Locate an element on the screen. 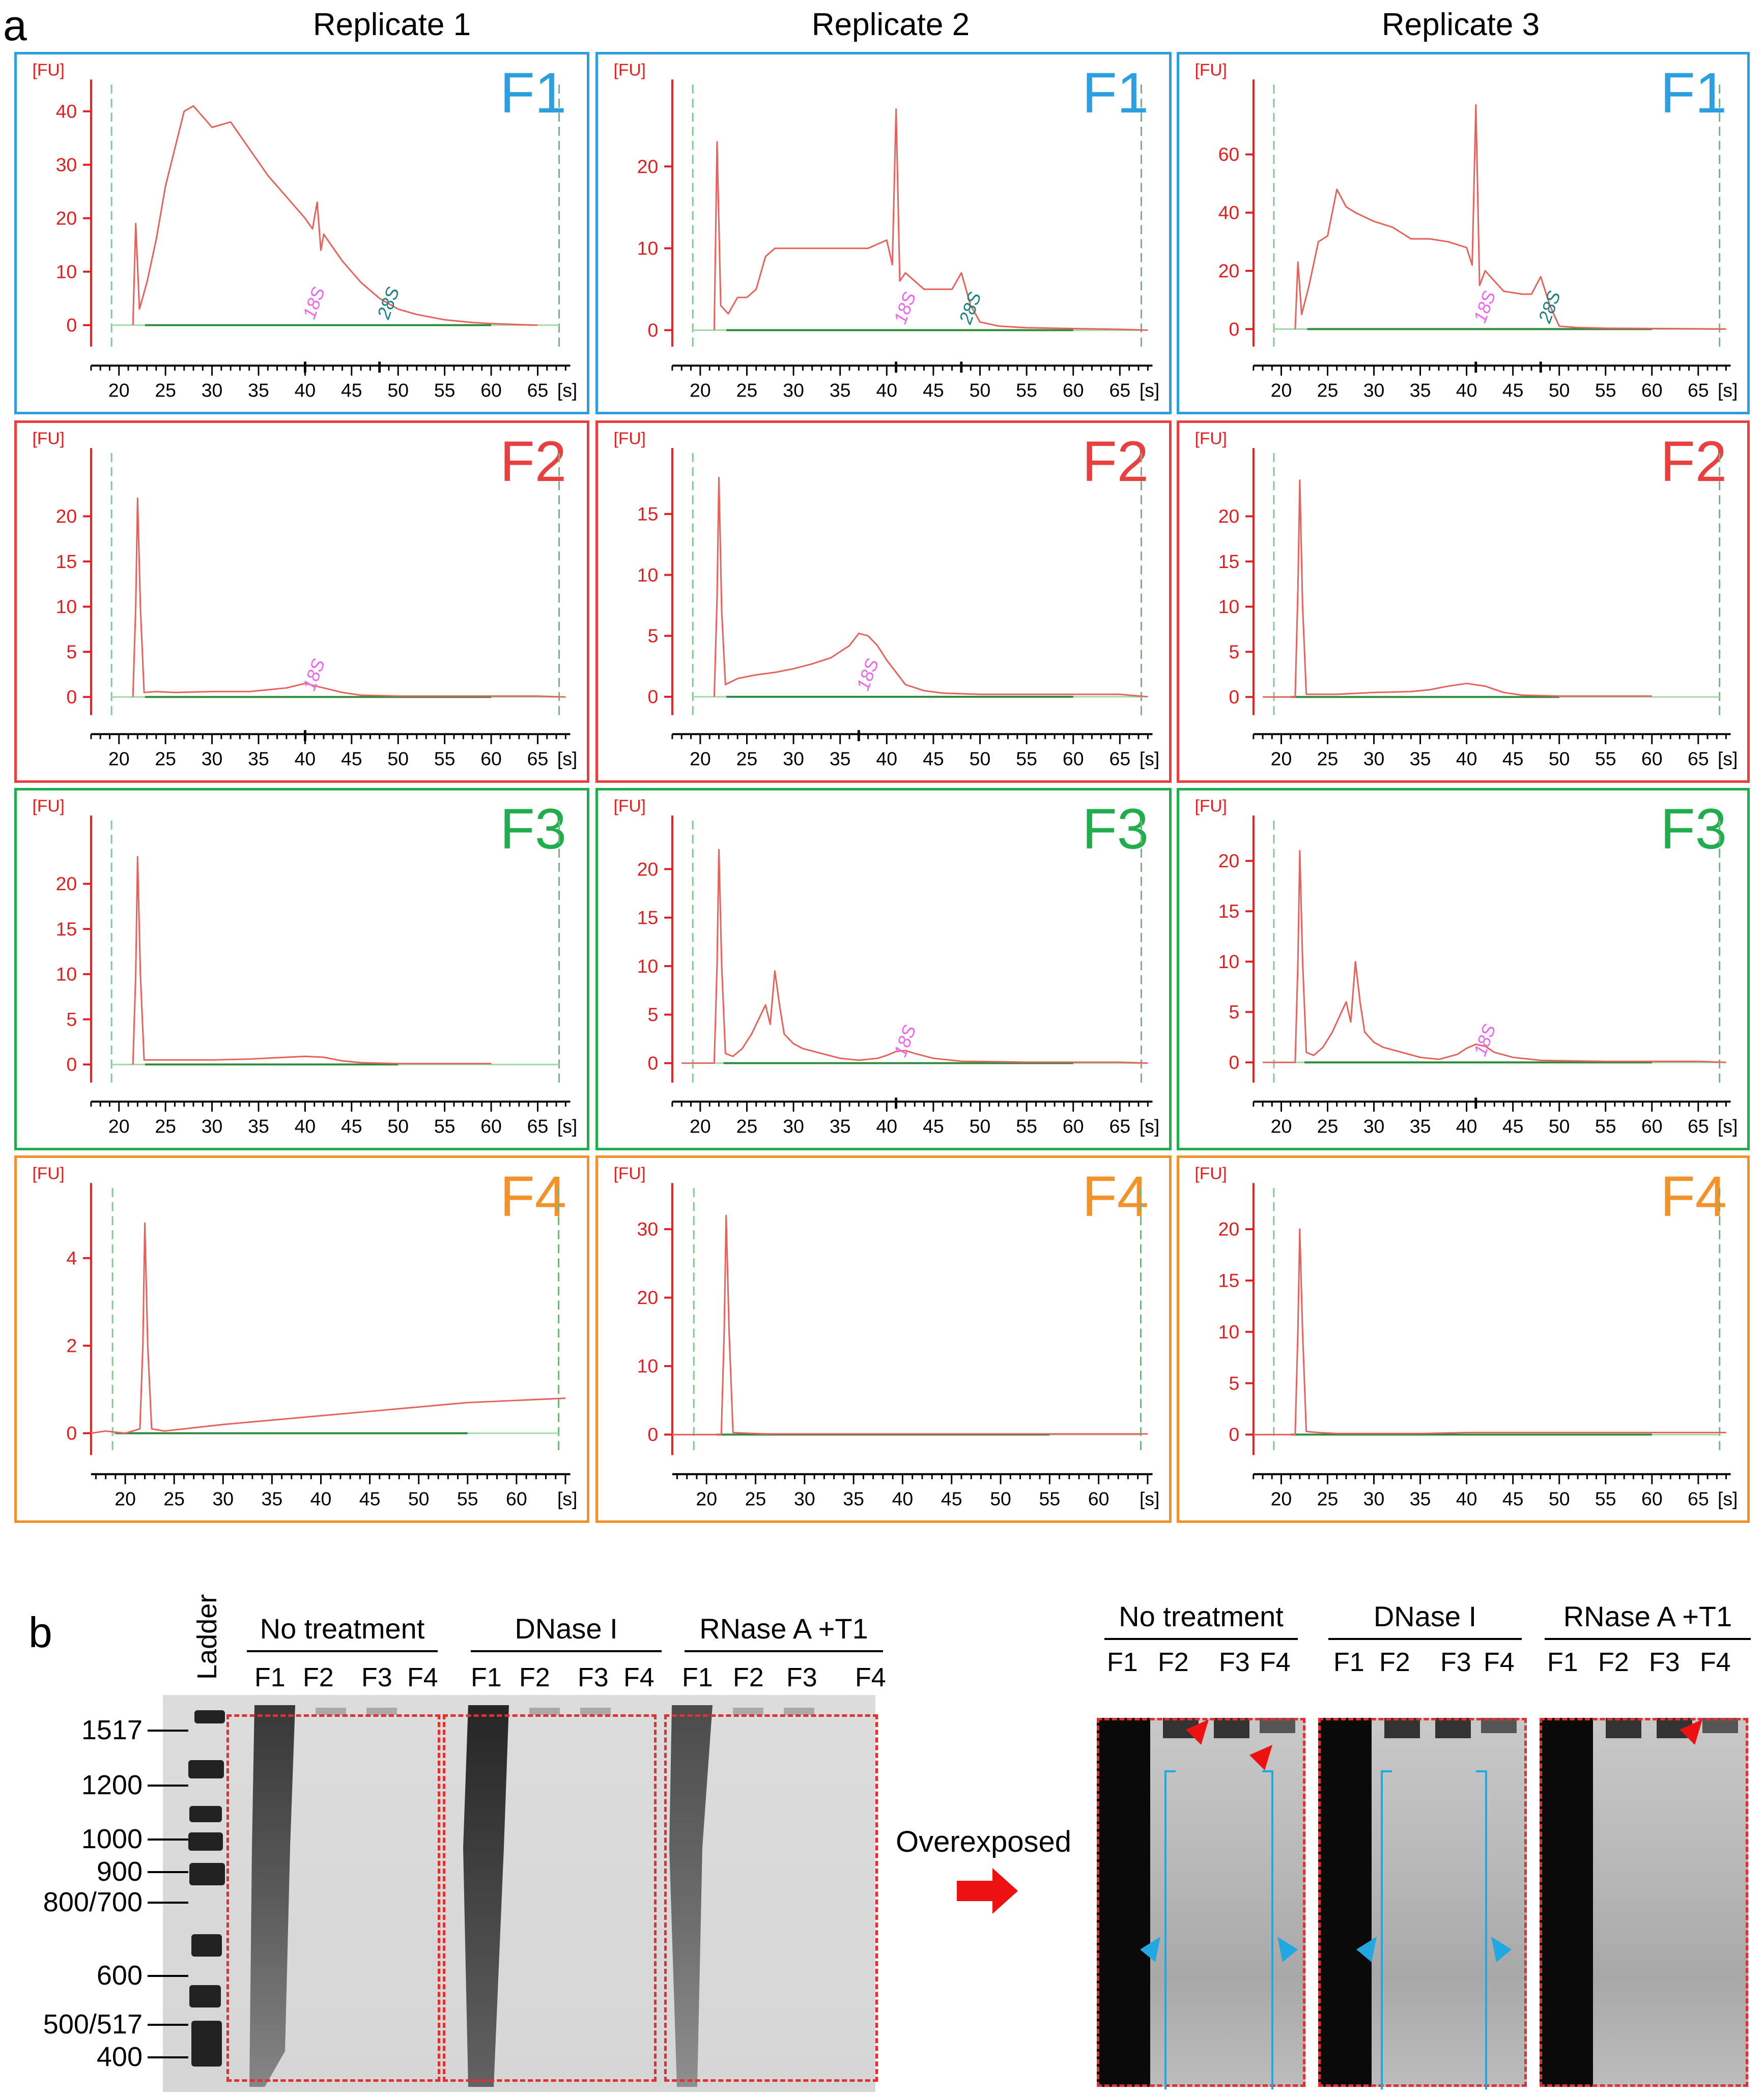 The width and height of the screenshot is (1764, 2093). y-tick-label: 40 is located at coordinates (66, 111).